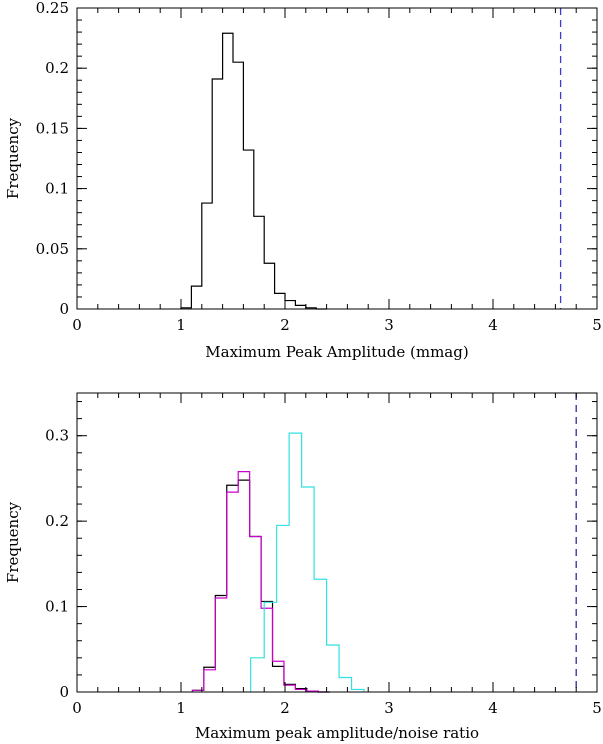 The width and height of the screenshot is (603, 744). What do you see at coordinates (337, 733) in the screenshot?
I see `x-axis-label: Maximum peak amplitude/noise ratio` at bounding box center [337, 733].